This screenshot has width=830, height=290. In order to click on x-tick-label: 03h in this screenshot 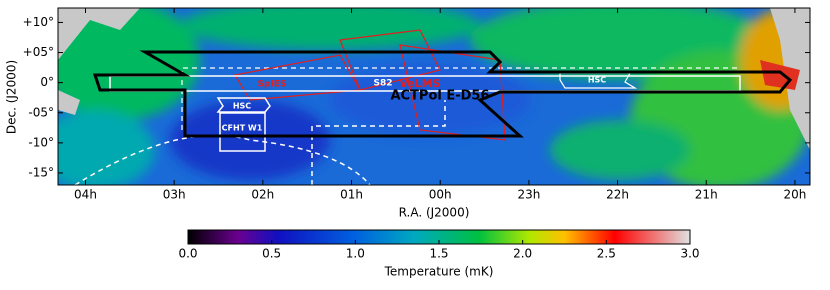, I will do `click(174, 195)`.